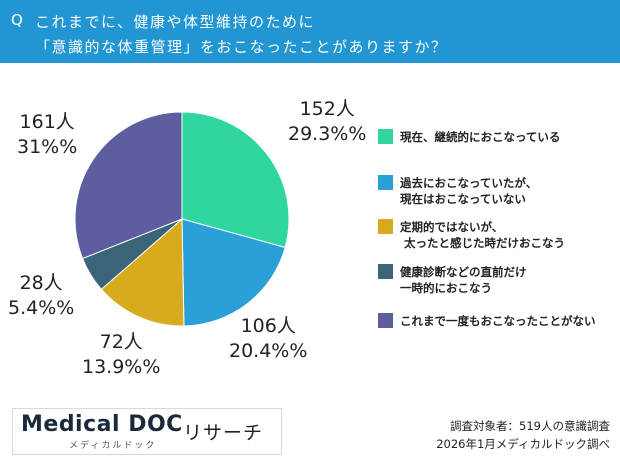  I want to click on brand-logo: Medical DOC, so click(102, 424).